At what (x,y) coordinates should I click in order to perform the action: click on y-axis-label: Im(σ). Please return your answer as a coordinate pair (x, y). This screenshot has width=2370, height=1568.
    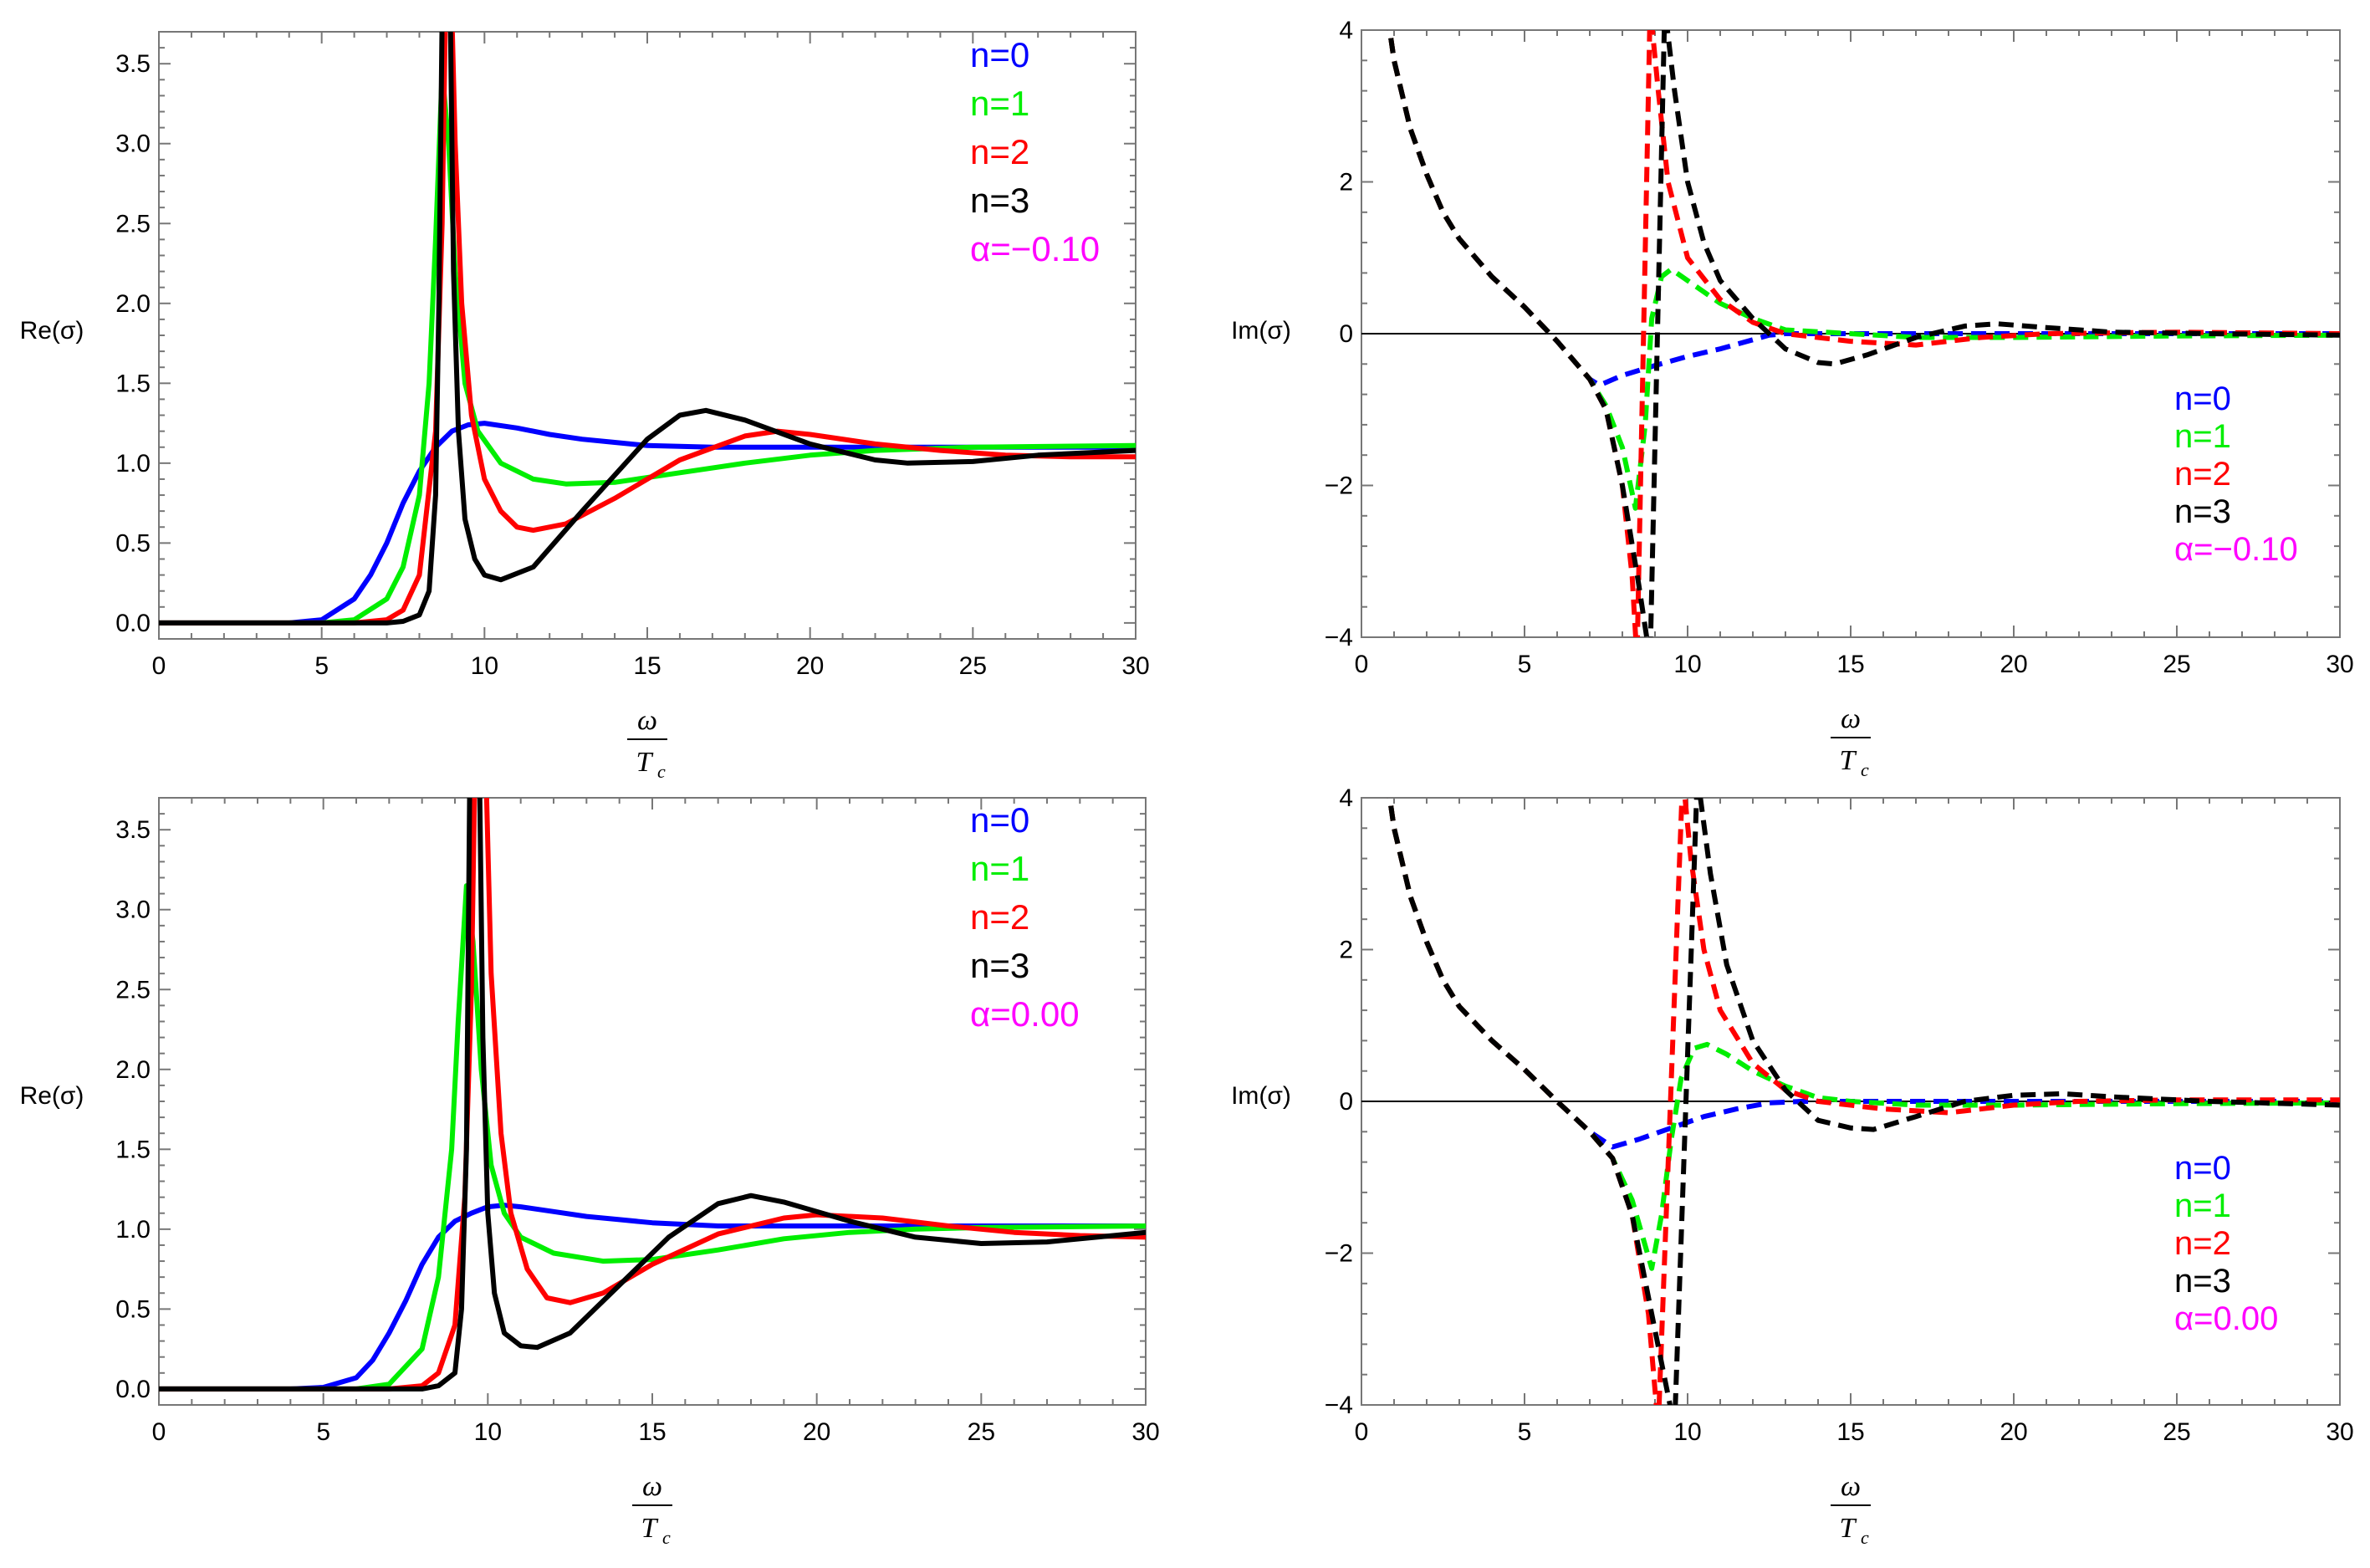
    Looking at the image, I should click on (1261, 1096).